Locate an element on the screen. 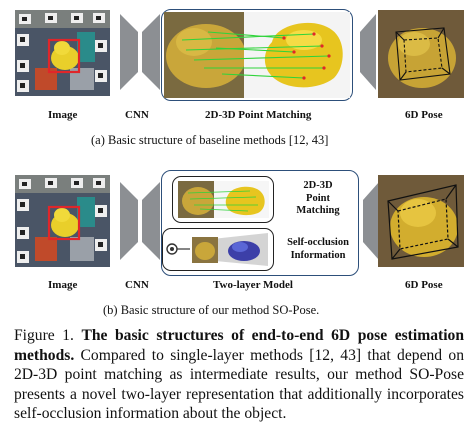 This screenshot has height=437, width=476. occlusion-label-line2: Information is located at coordinates (318, 255).